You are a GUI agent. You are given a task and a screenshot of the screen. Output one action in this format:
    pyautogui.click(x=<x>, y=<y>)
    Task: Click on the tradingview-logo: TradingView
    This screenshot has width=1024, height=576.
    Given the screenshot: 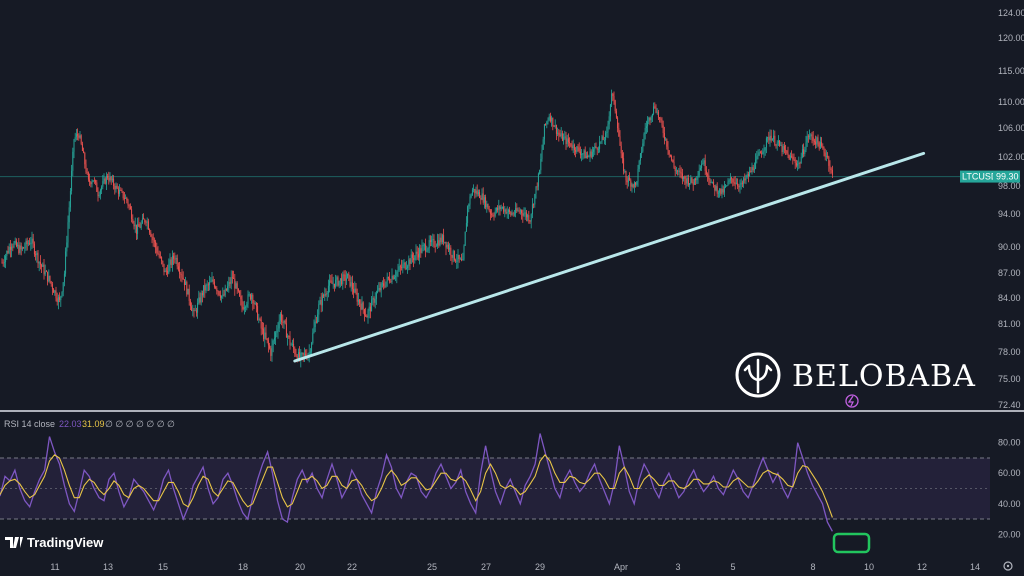 What is the action you would take?
    pyautogui.click(x=54, y=542)
    